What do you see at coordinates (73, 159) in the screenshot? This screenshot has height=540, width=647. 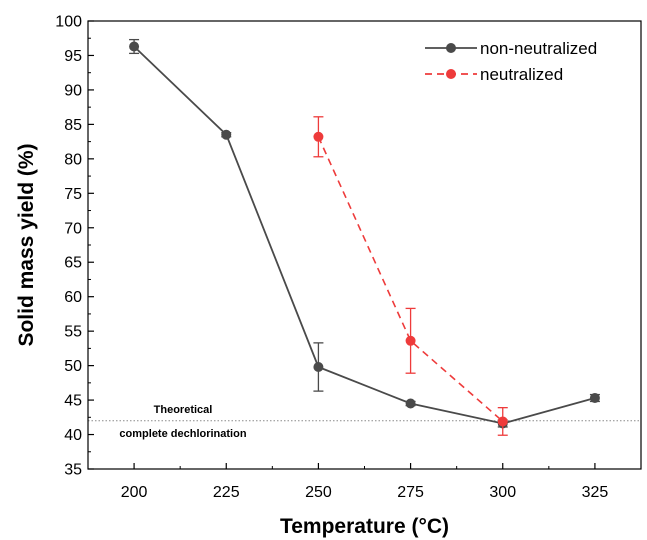 I see `y-tick-label: 80` at bounding box center [73, 159].